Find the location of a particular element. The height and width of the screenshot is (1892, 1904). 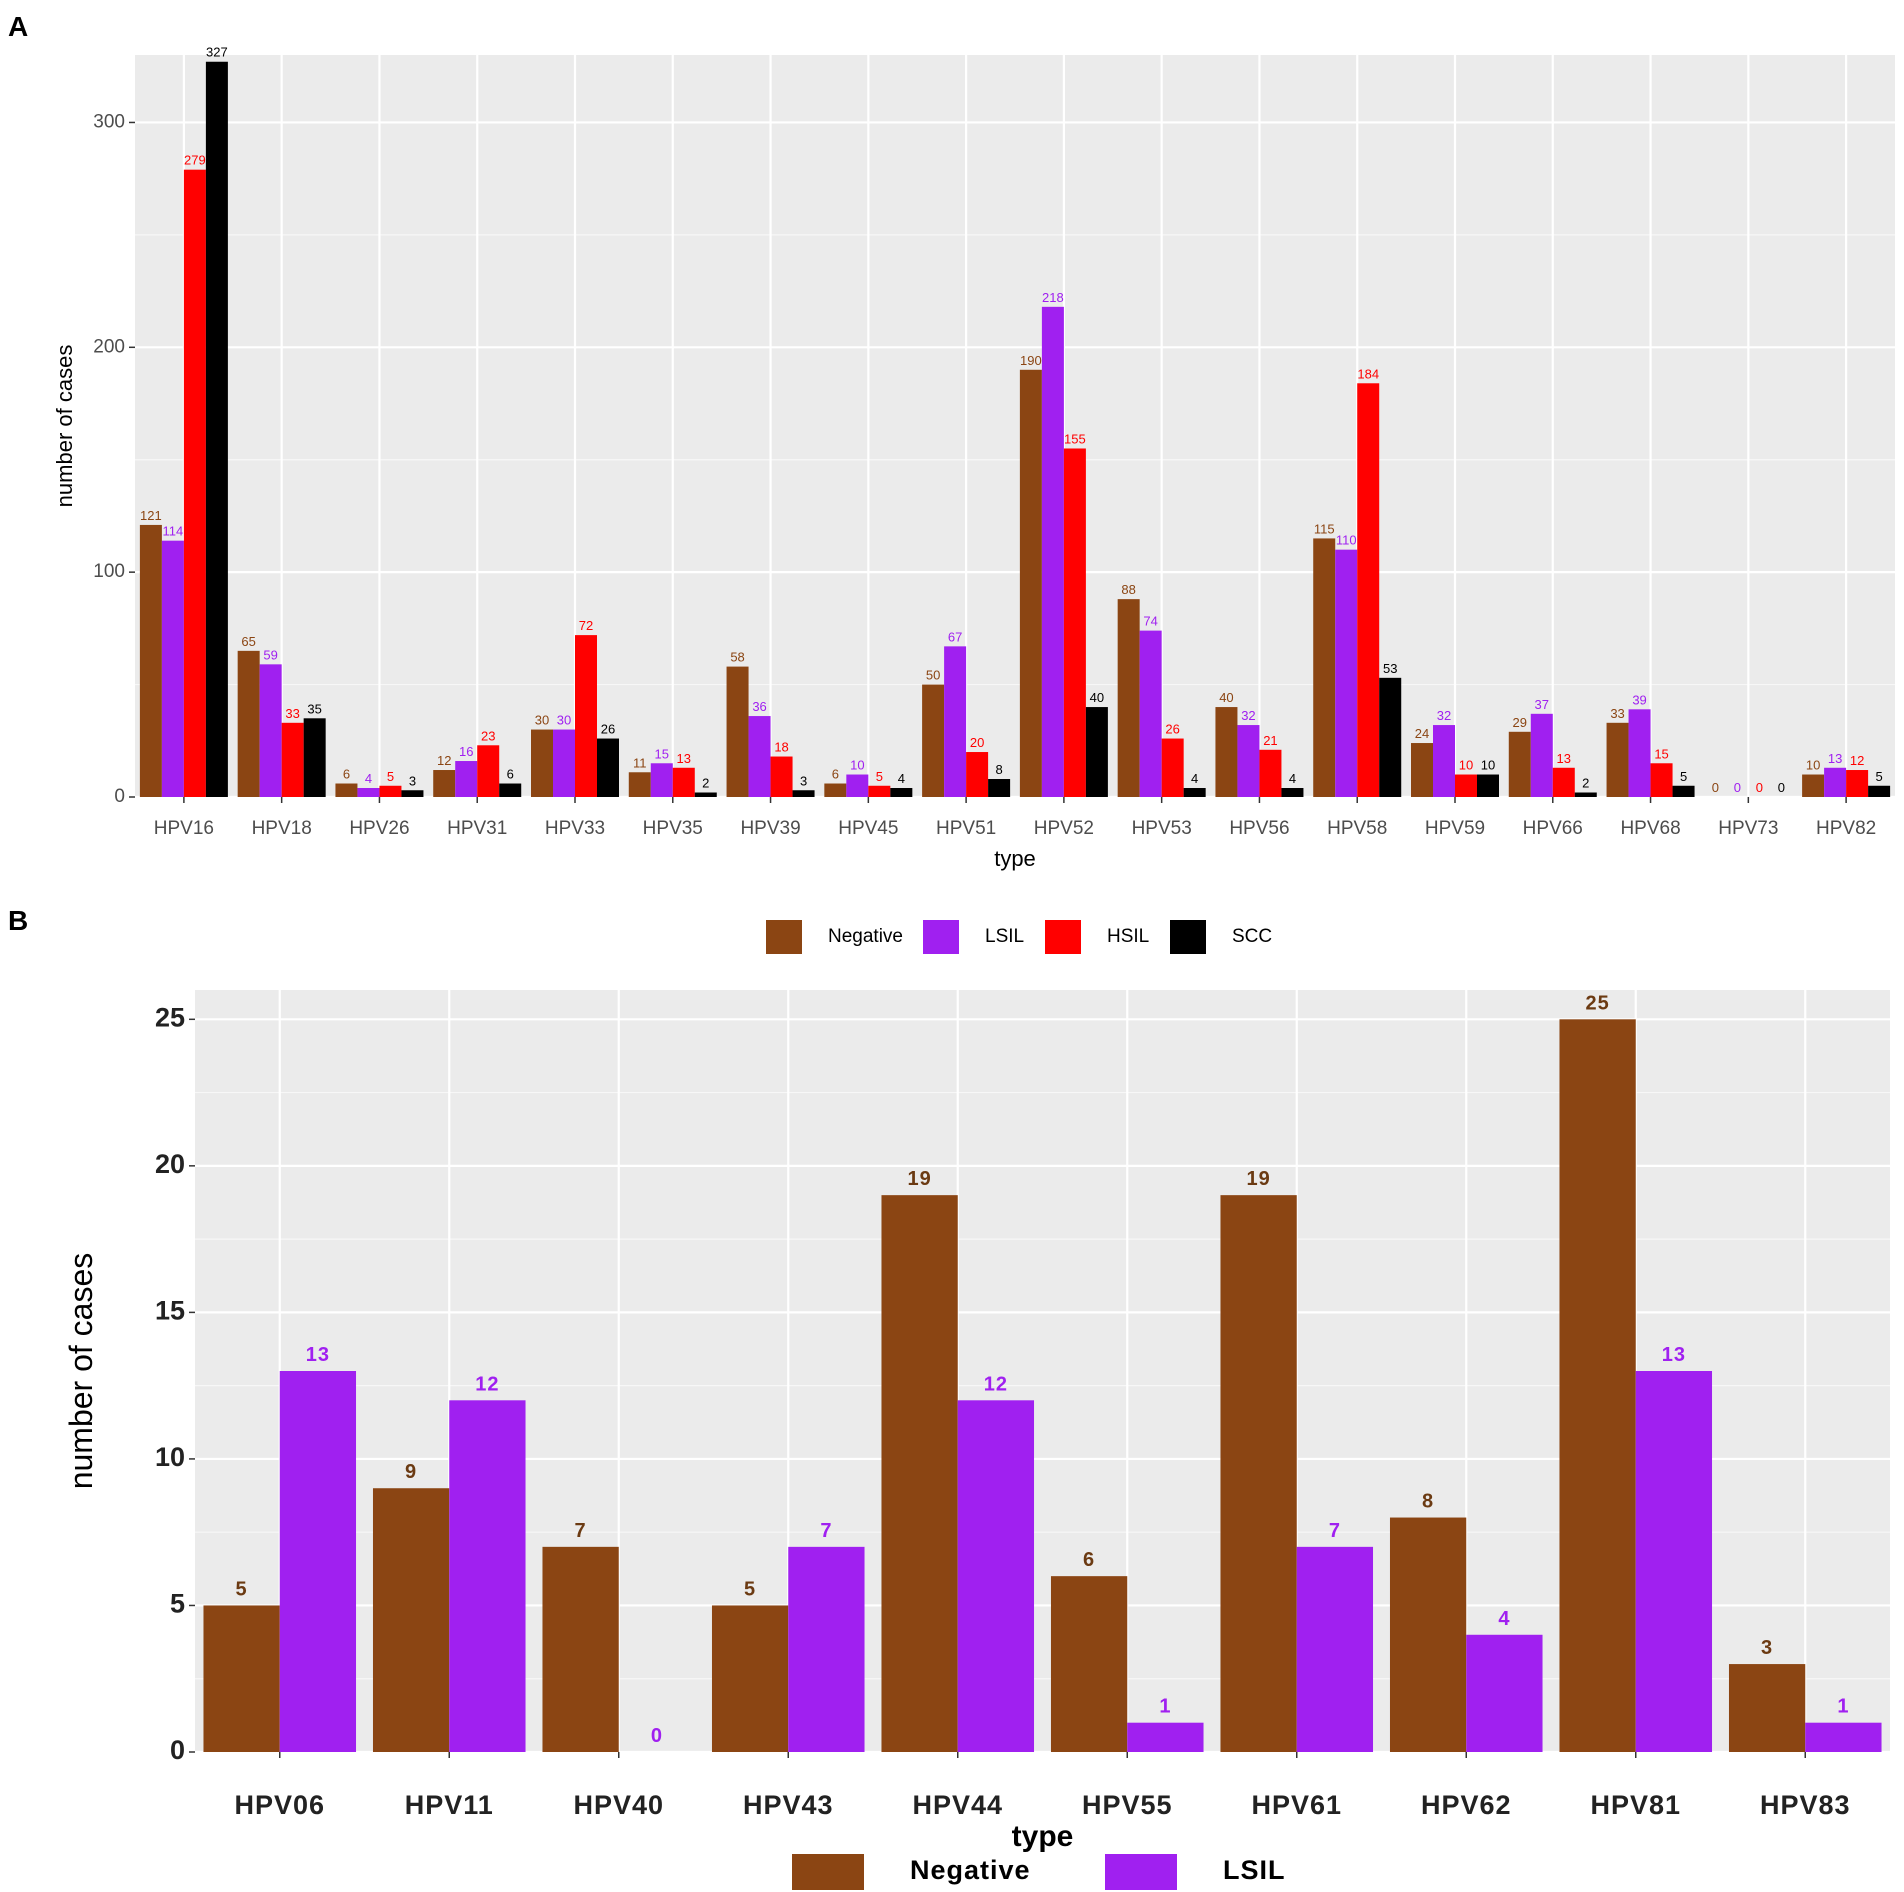

bar-hpv59-lsil is located at coordinates (1444, 761).